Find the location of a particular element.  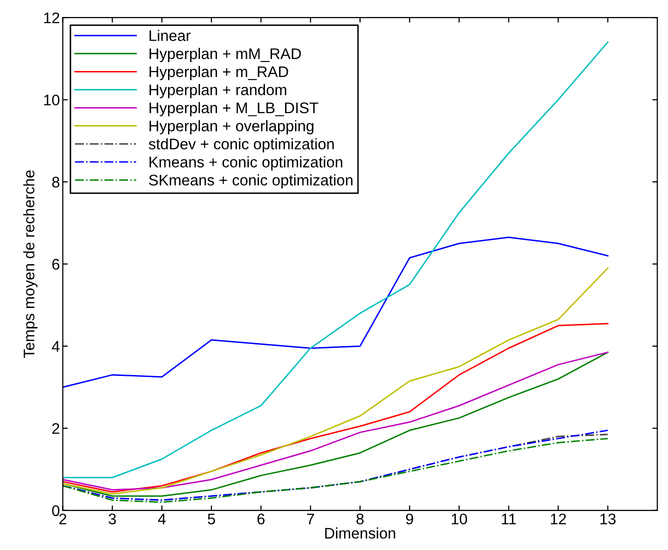

legend-label: Hyperplan + overlapping is located at coordinates (232, 127).